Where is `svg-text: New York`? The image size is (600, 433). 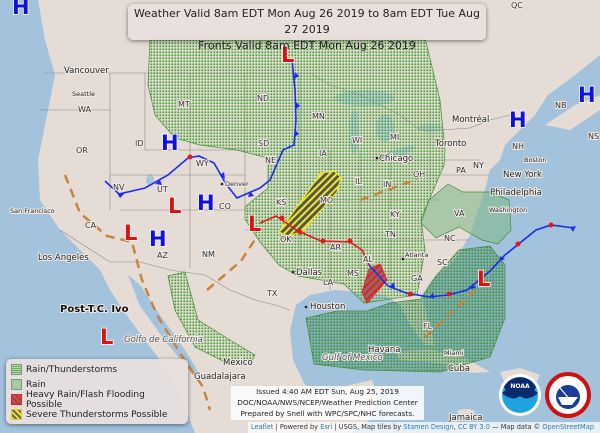
svg-text: New York is located at coordinates (522, 175).